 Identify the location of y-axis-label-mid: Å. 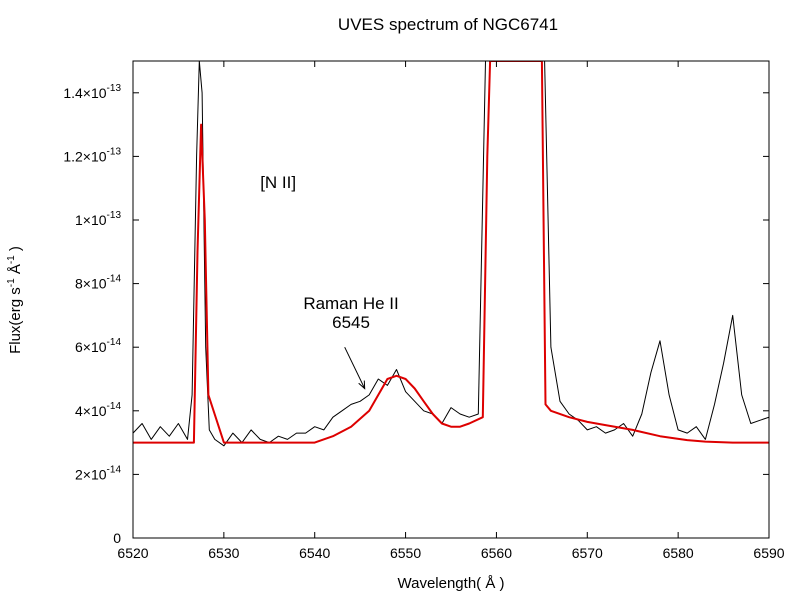
(15, 271).